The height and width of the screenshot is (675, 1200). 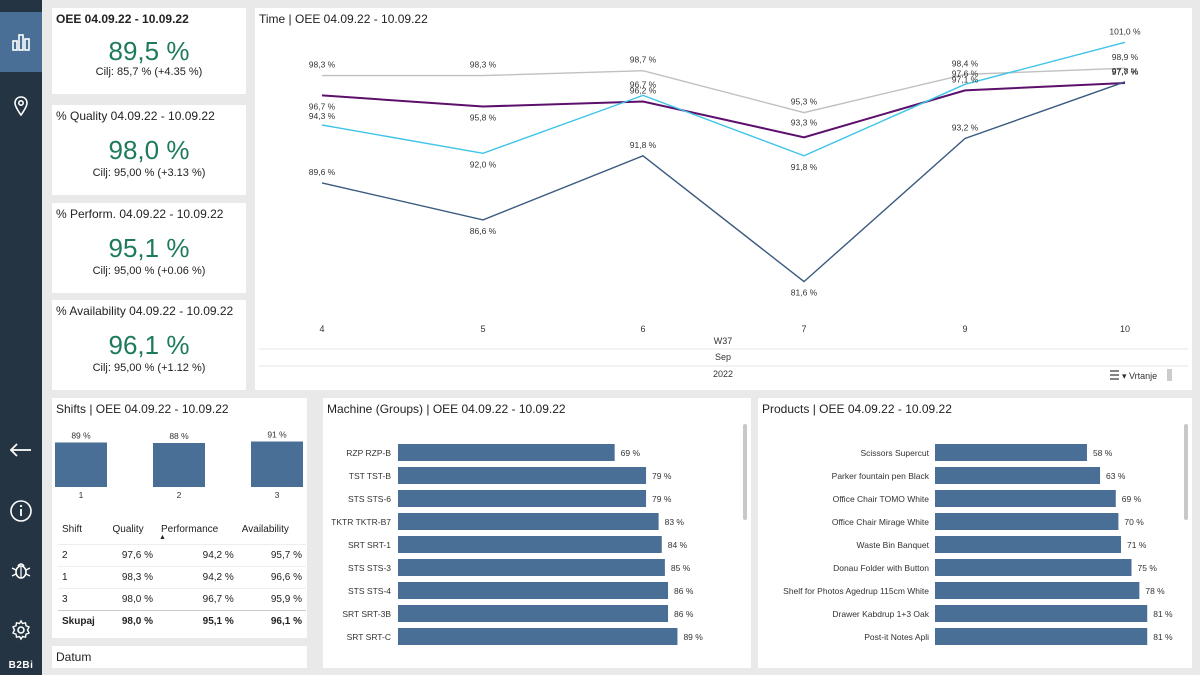 I want to click on table-cell: 1, so click(x=83, y=576).